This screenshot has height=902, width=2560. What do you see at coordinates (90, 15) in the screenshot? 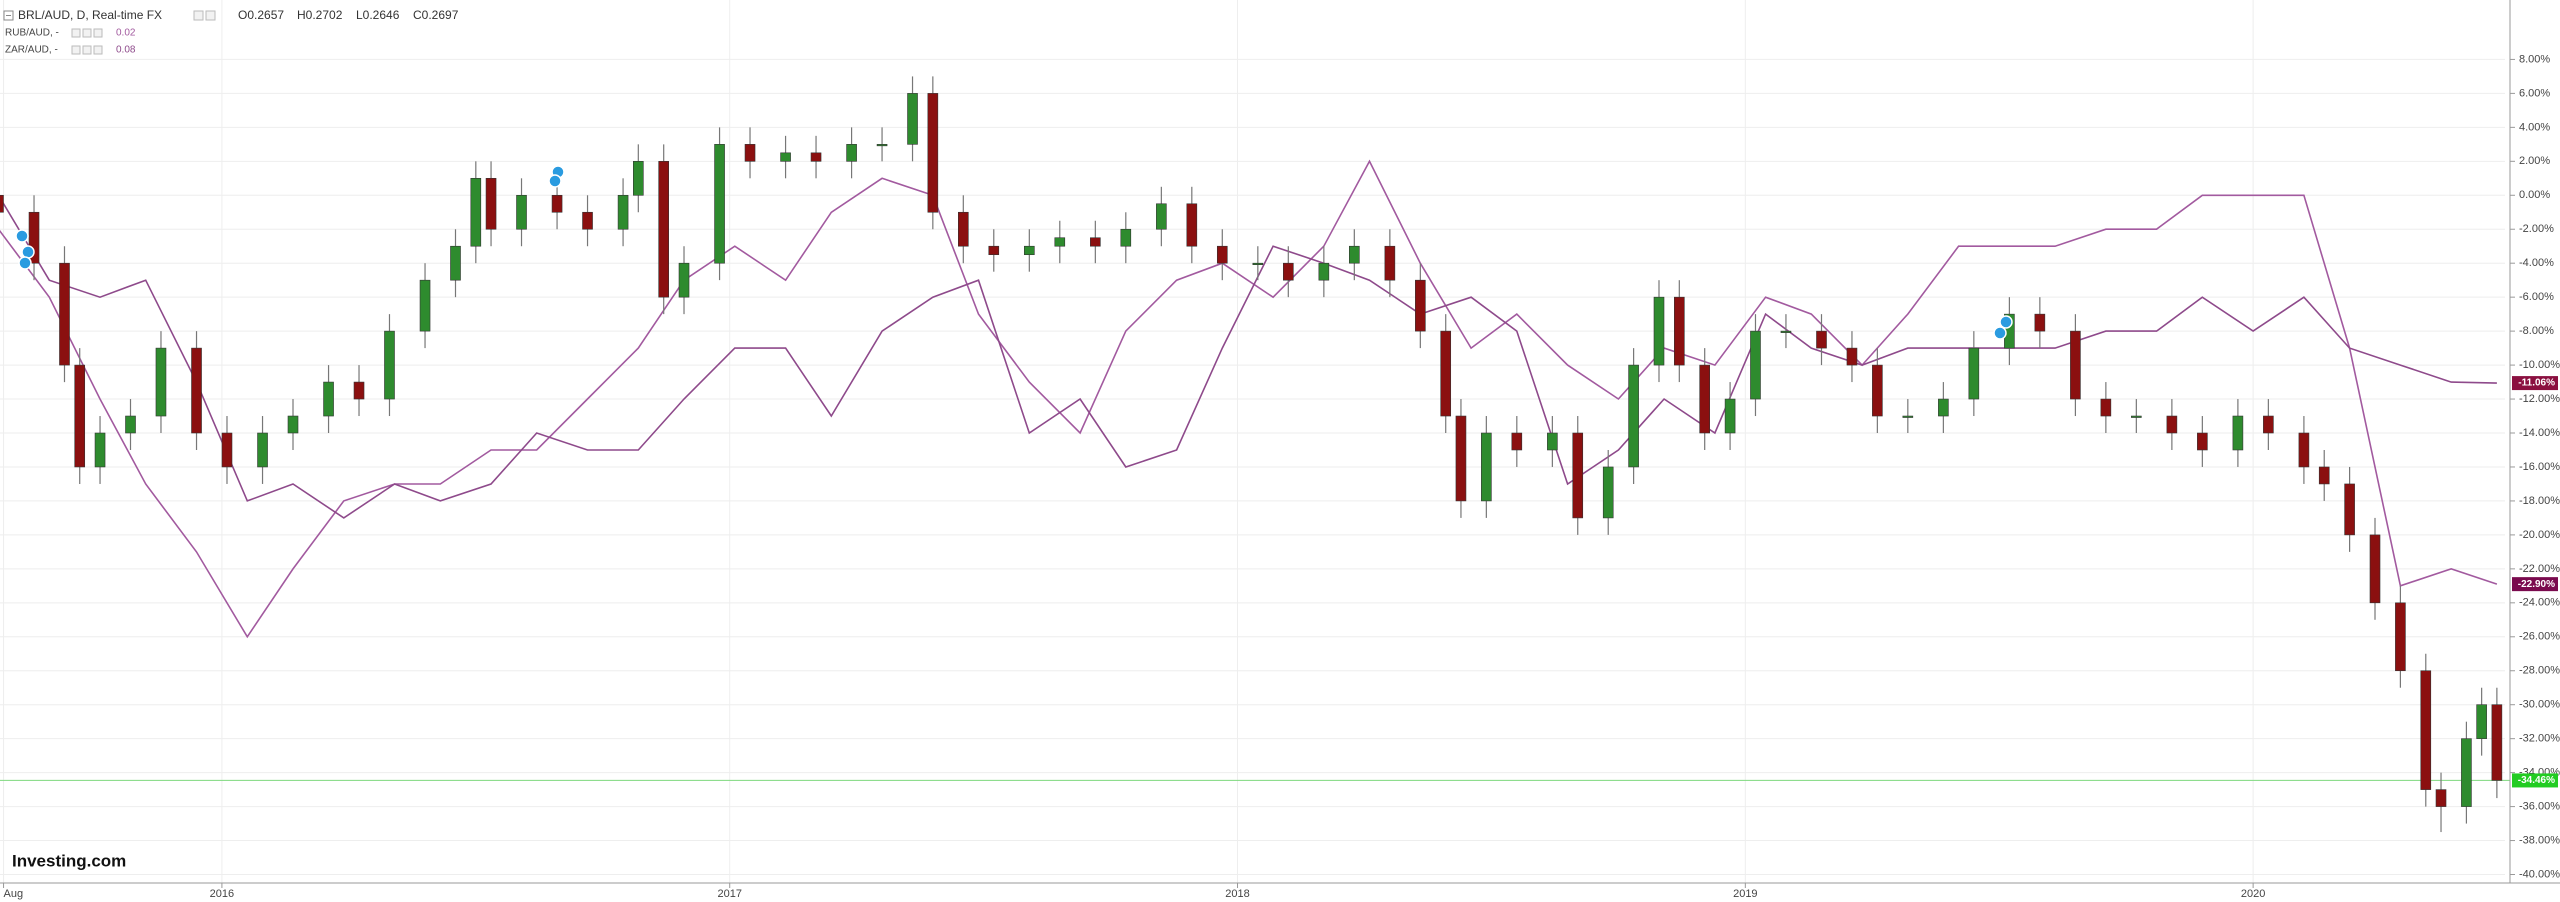
I see `symbol-title: BRL/AUD, D, Real-time FX` at bounding box center [90, 15].